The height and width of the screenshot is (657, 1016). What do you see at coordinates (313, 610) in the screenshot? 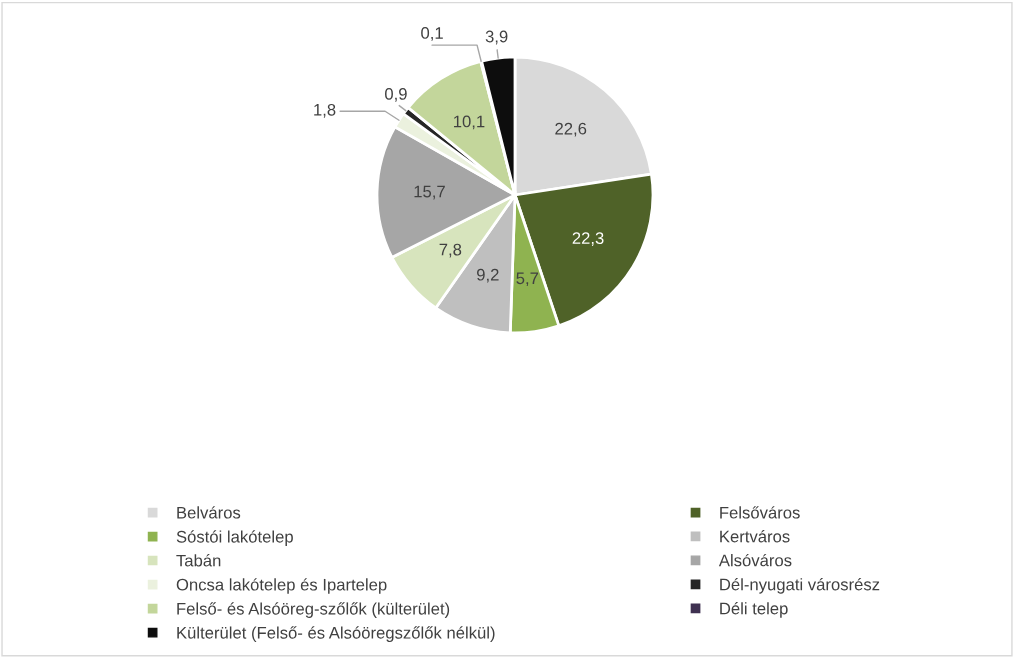
I see `legend-label: Felső- és Alsóöreg-szőlők (külterület)` at bounding box center [313, 610].